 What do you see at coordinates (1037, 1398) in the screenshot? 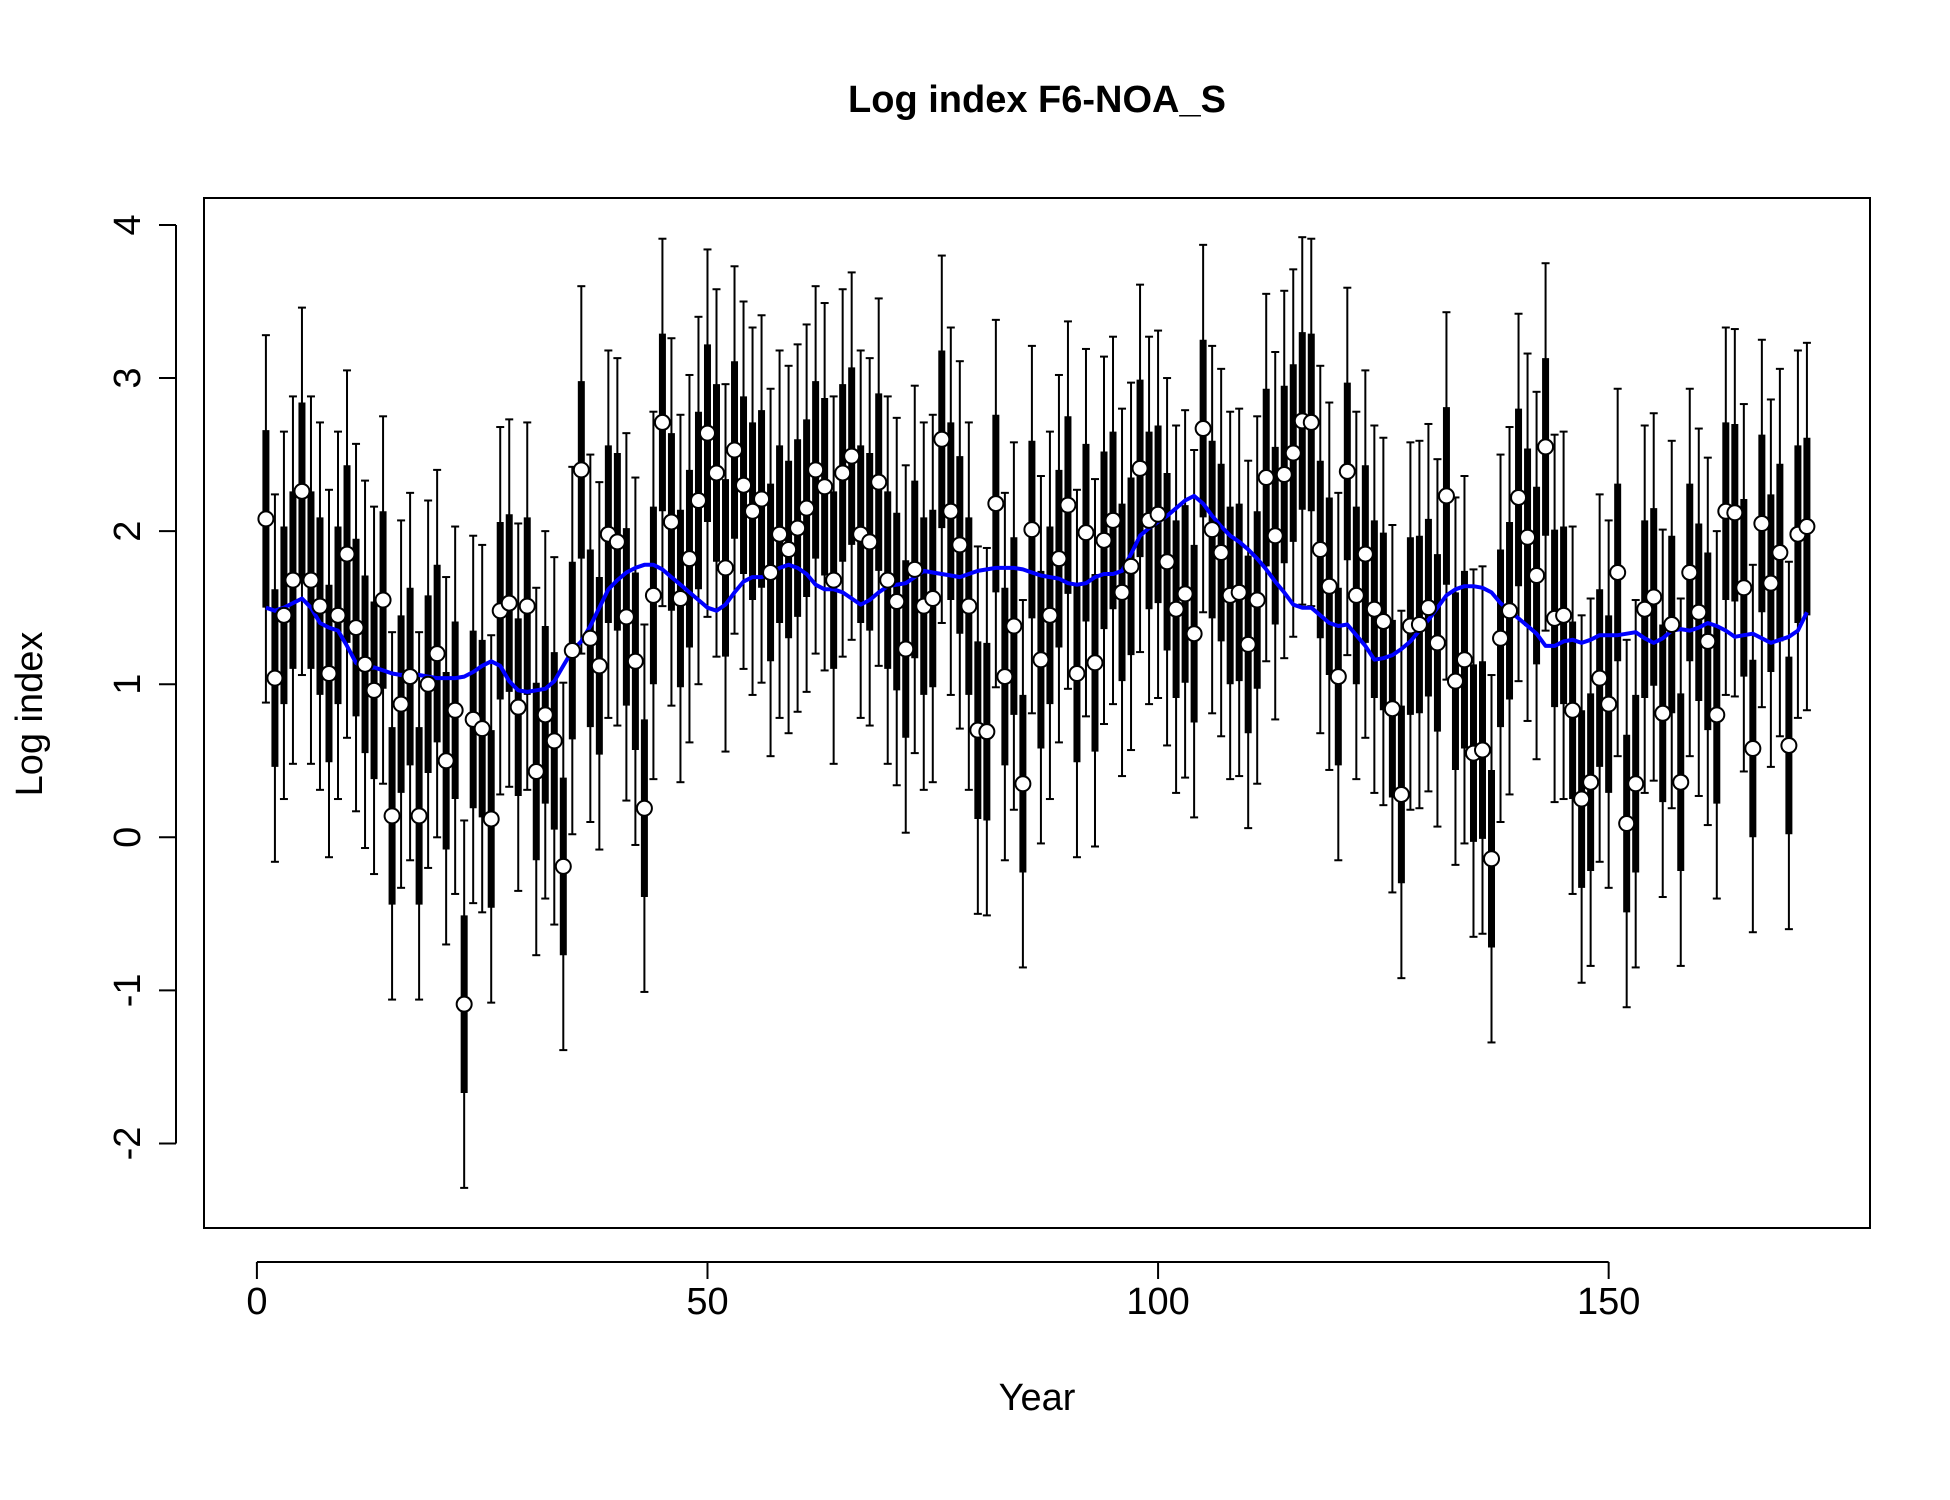
I see `x-axis-label: Year` at bounding box center [1037, 1398].